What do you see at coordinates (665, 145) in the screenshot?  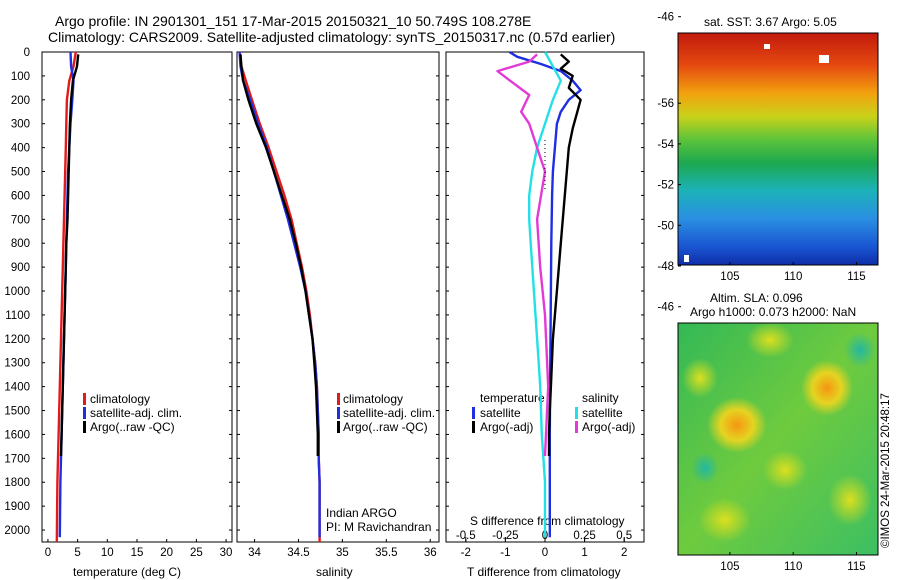 I see `lat-tick-label: -54` at bounding box center [665, 145].